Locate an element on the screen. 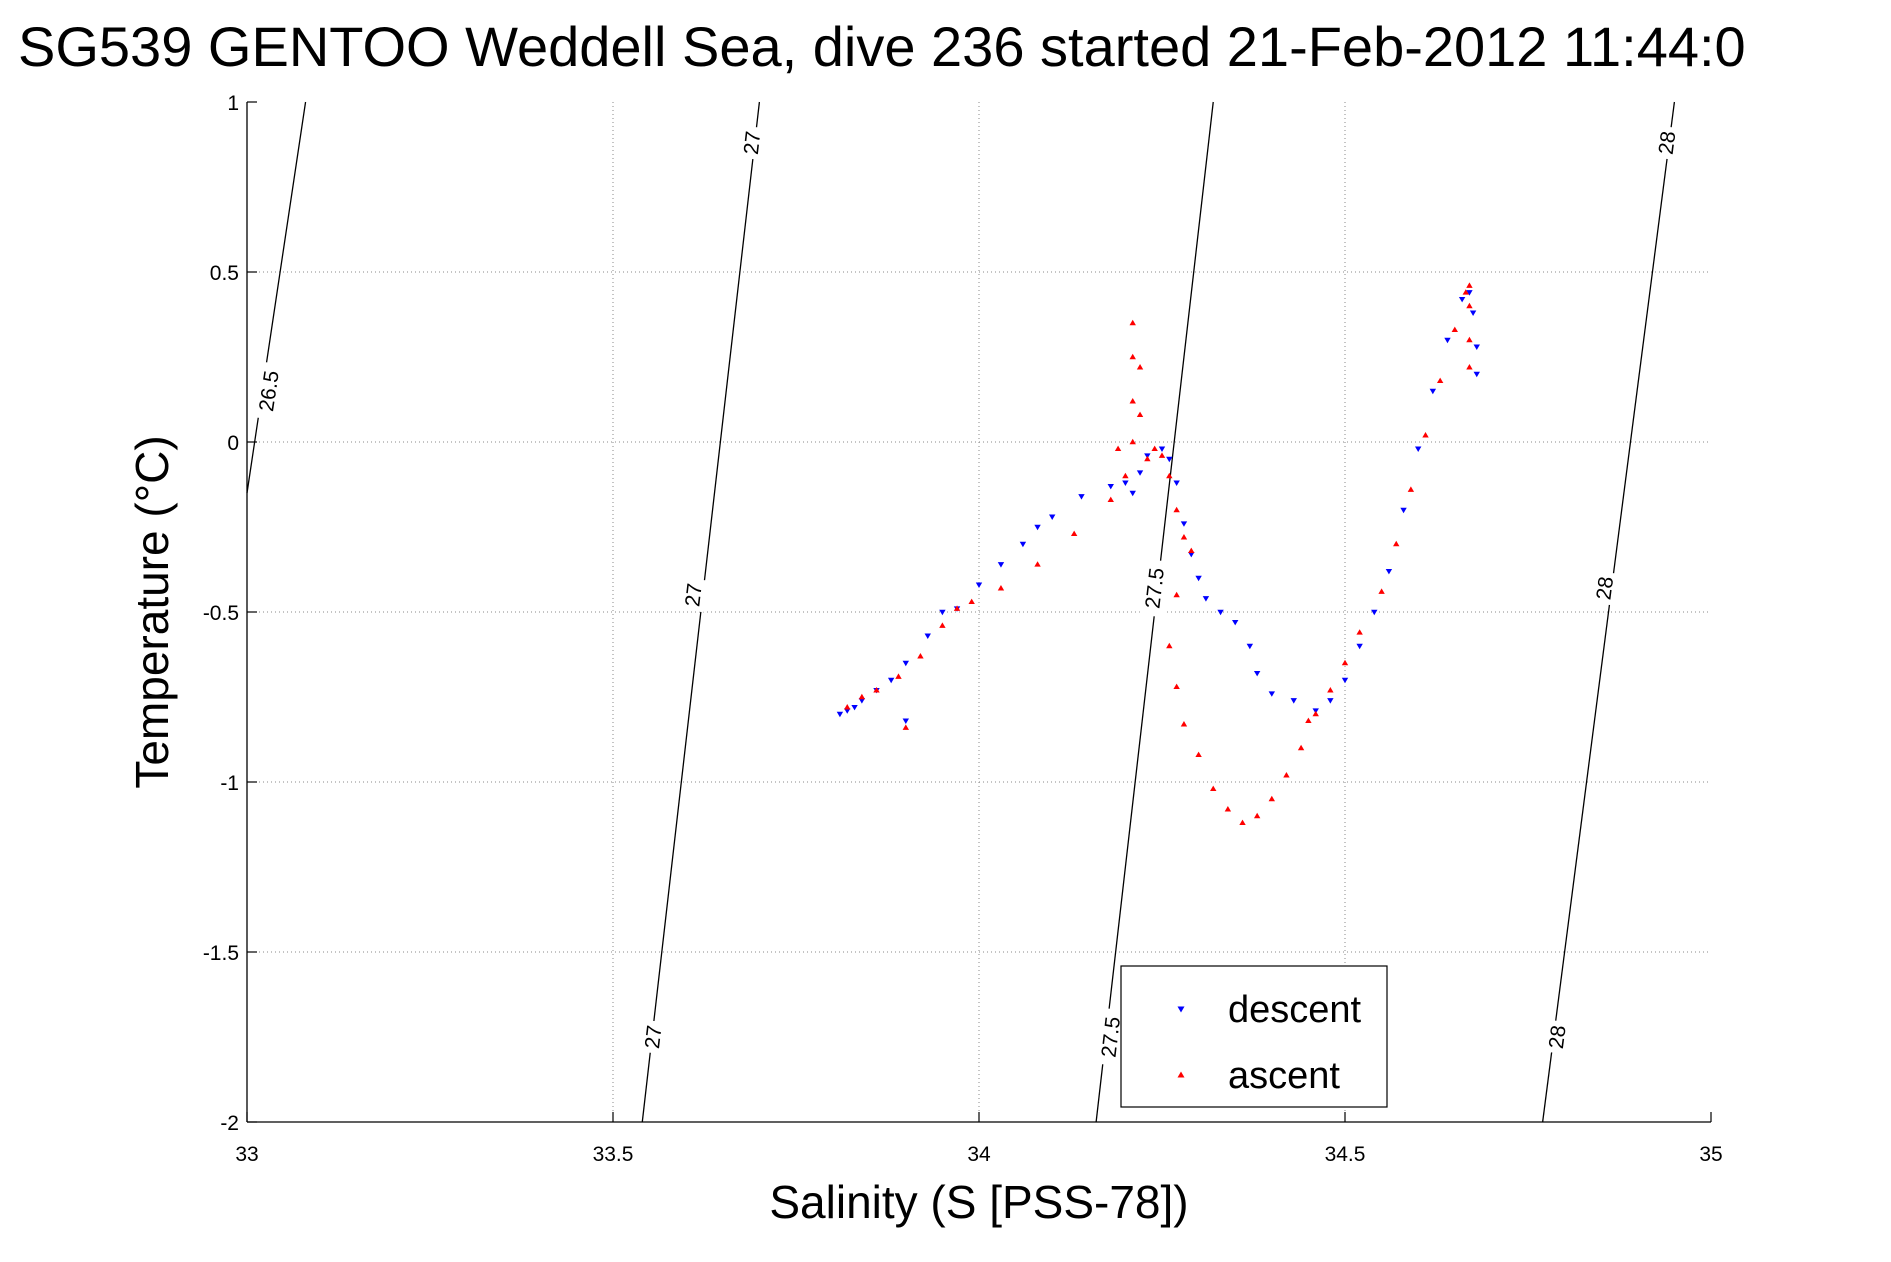 The height and width of the screenshot is (1262, 1891). contour-label: 27.5 is located at coordinates (1155, 588).